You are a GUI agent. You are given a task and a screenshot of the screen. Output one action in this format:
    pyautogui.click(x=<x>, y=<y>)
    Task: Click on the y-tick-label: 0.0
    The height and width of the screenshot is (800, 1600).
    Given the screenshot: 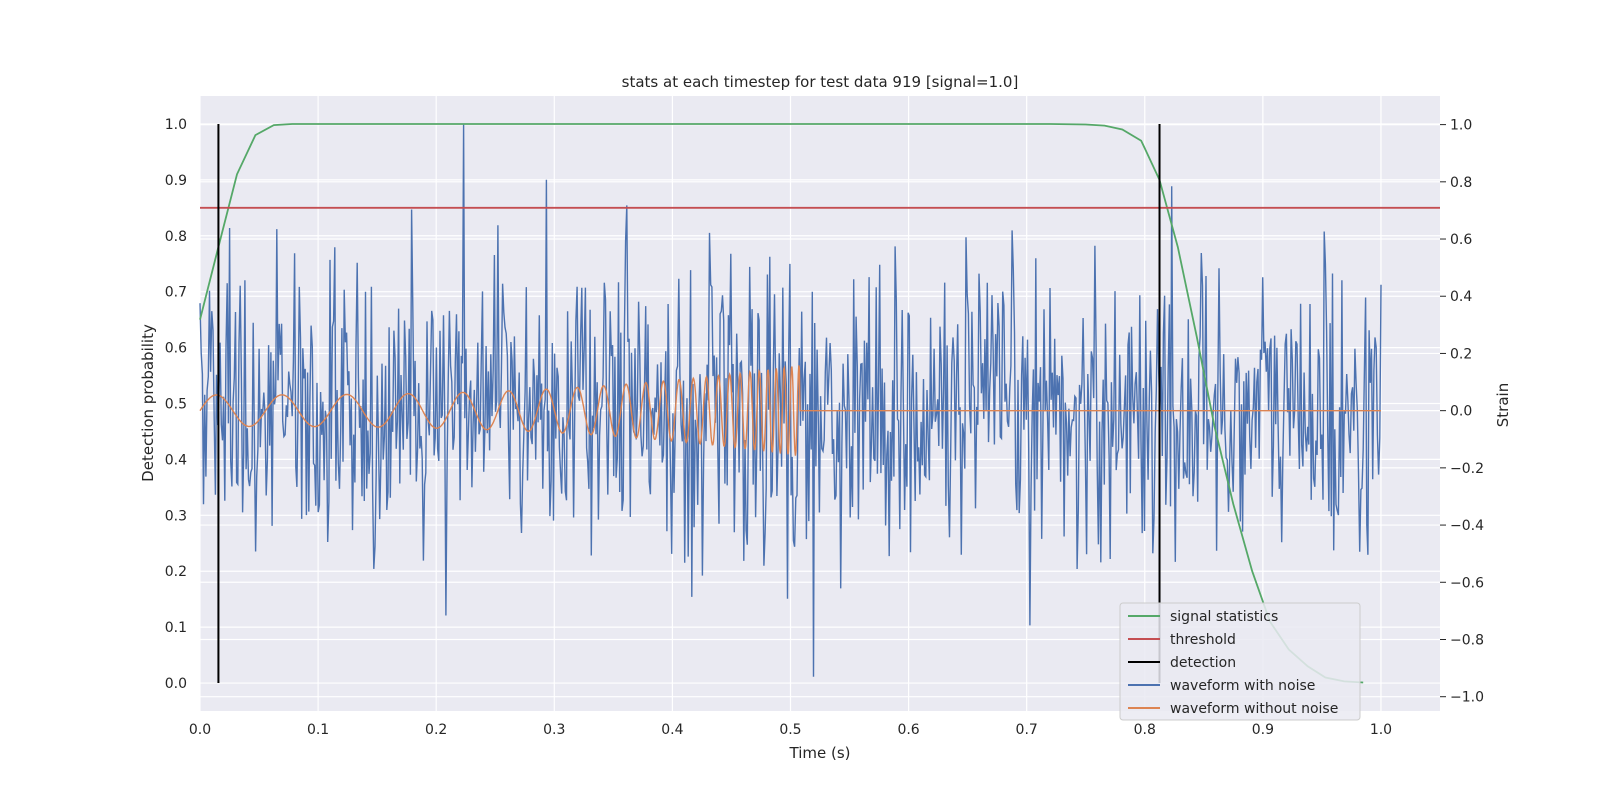 What is the action you would take?
    pyautogui.click(x=176, y=684)
    